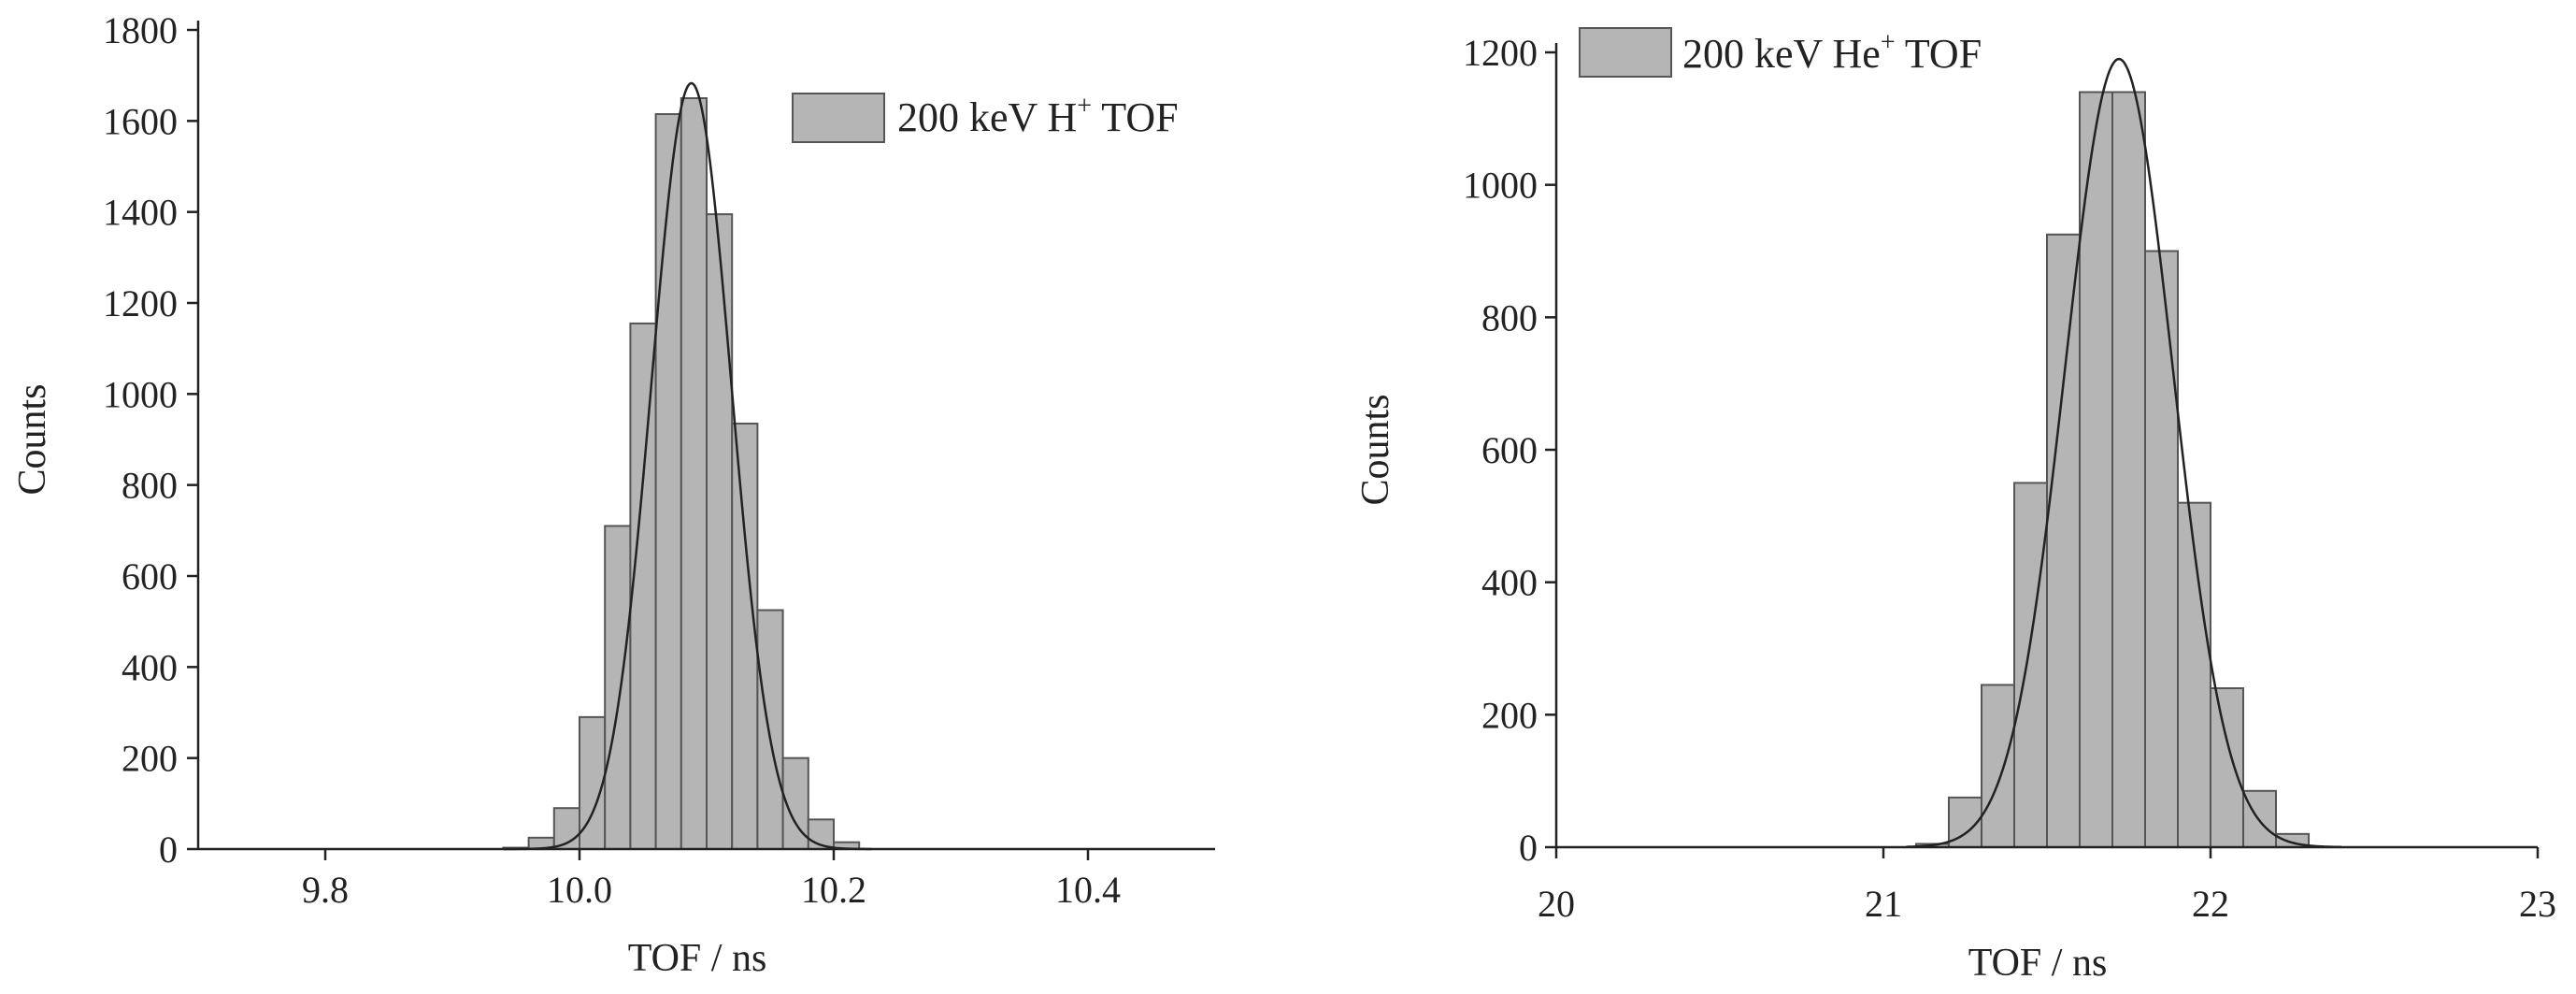 Image resolution: width=2576 pixels, height=994 pixels. I want to click on legend-label-main: 200 keV He, so click(1781, 54).